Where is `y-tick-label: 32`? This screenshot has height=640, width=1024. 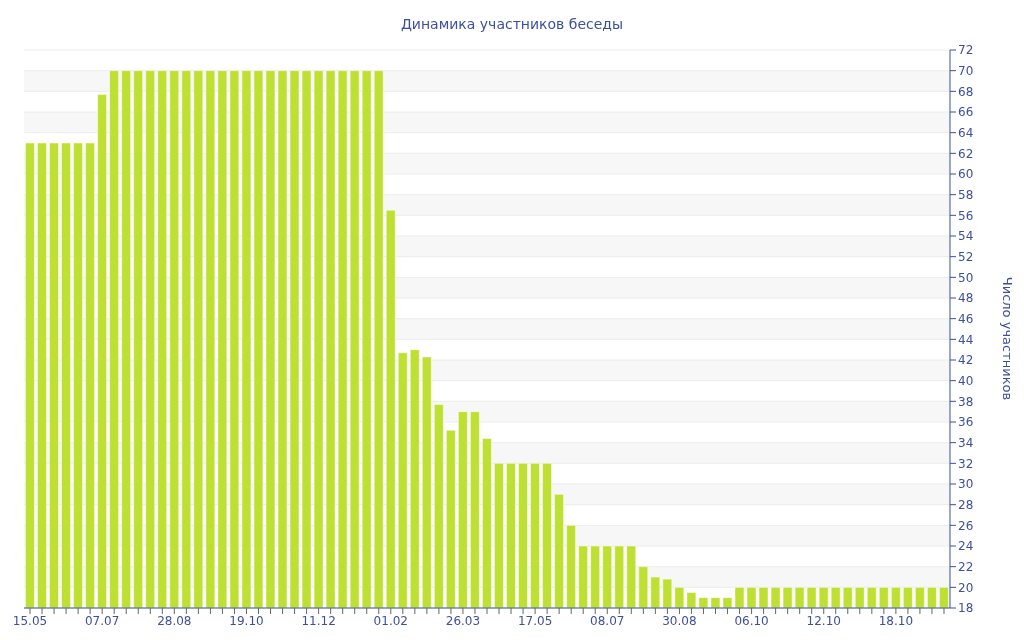
y-tick-label: 32 is located at coordinates (966, 463).